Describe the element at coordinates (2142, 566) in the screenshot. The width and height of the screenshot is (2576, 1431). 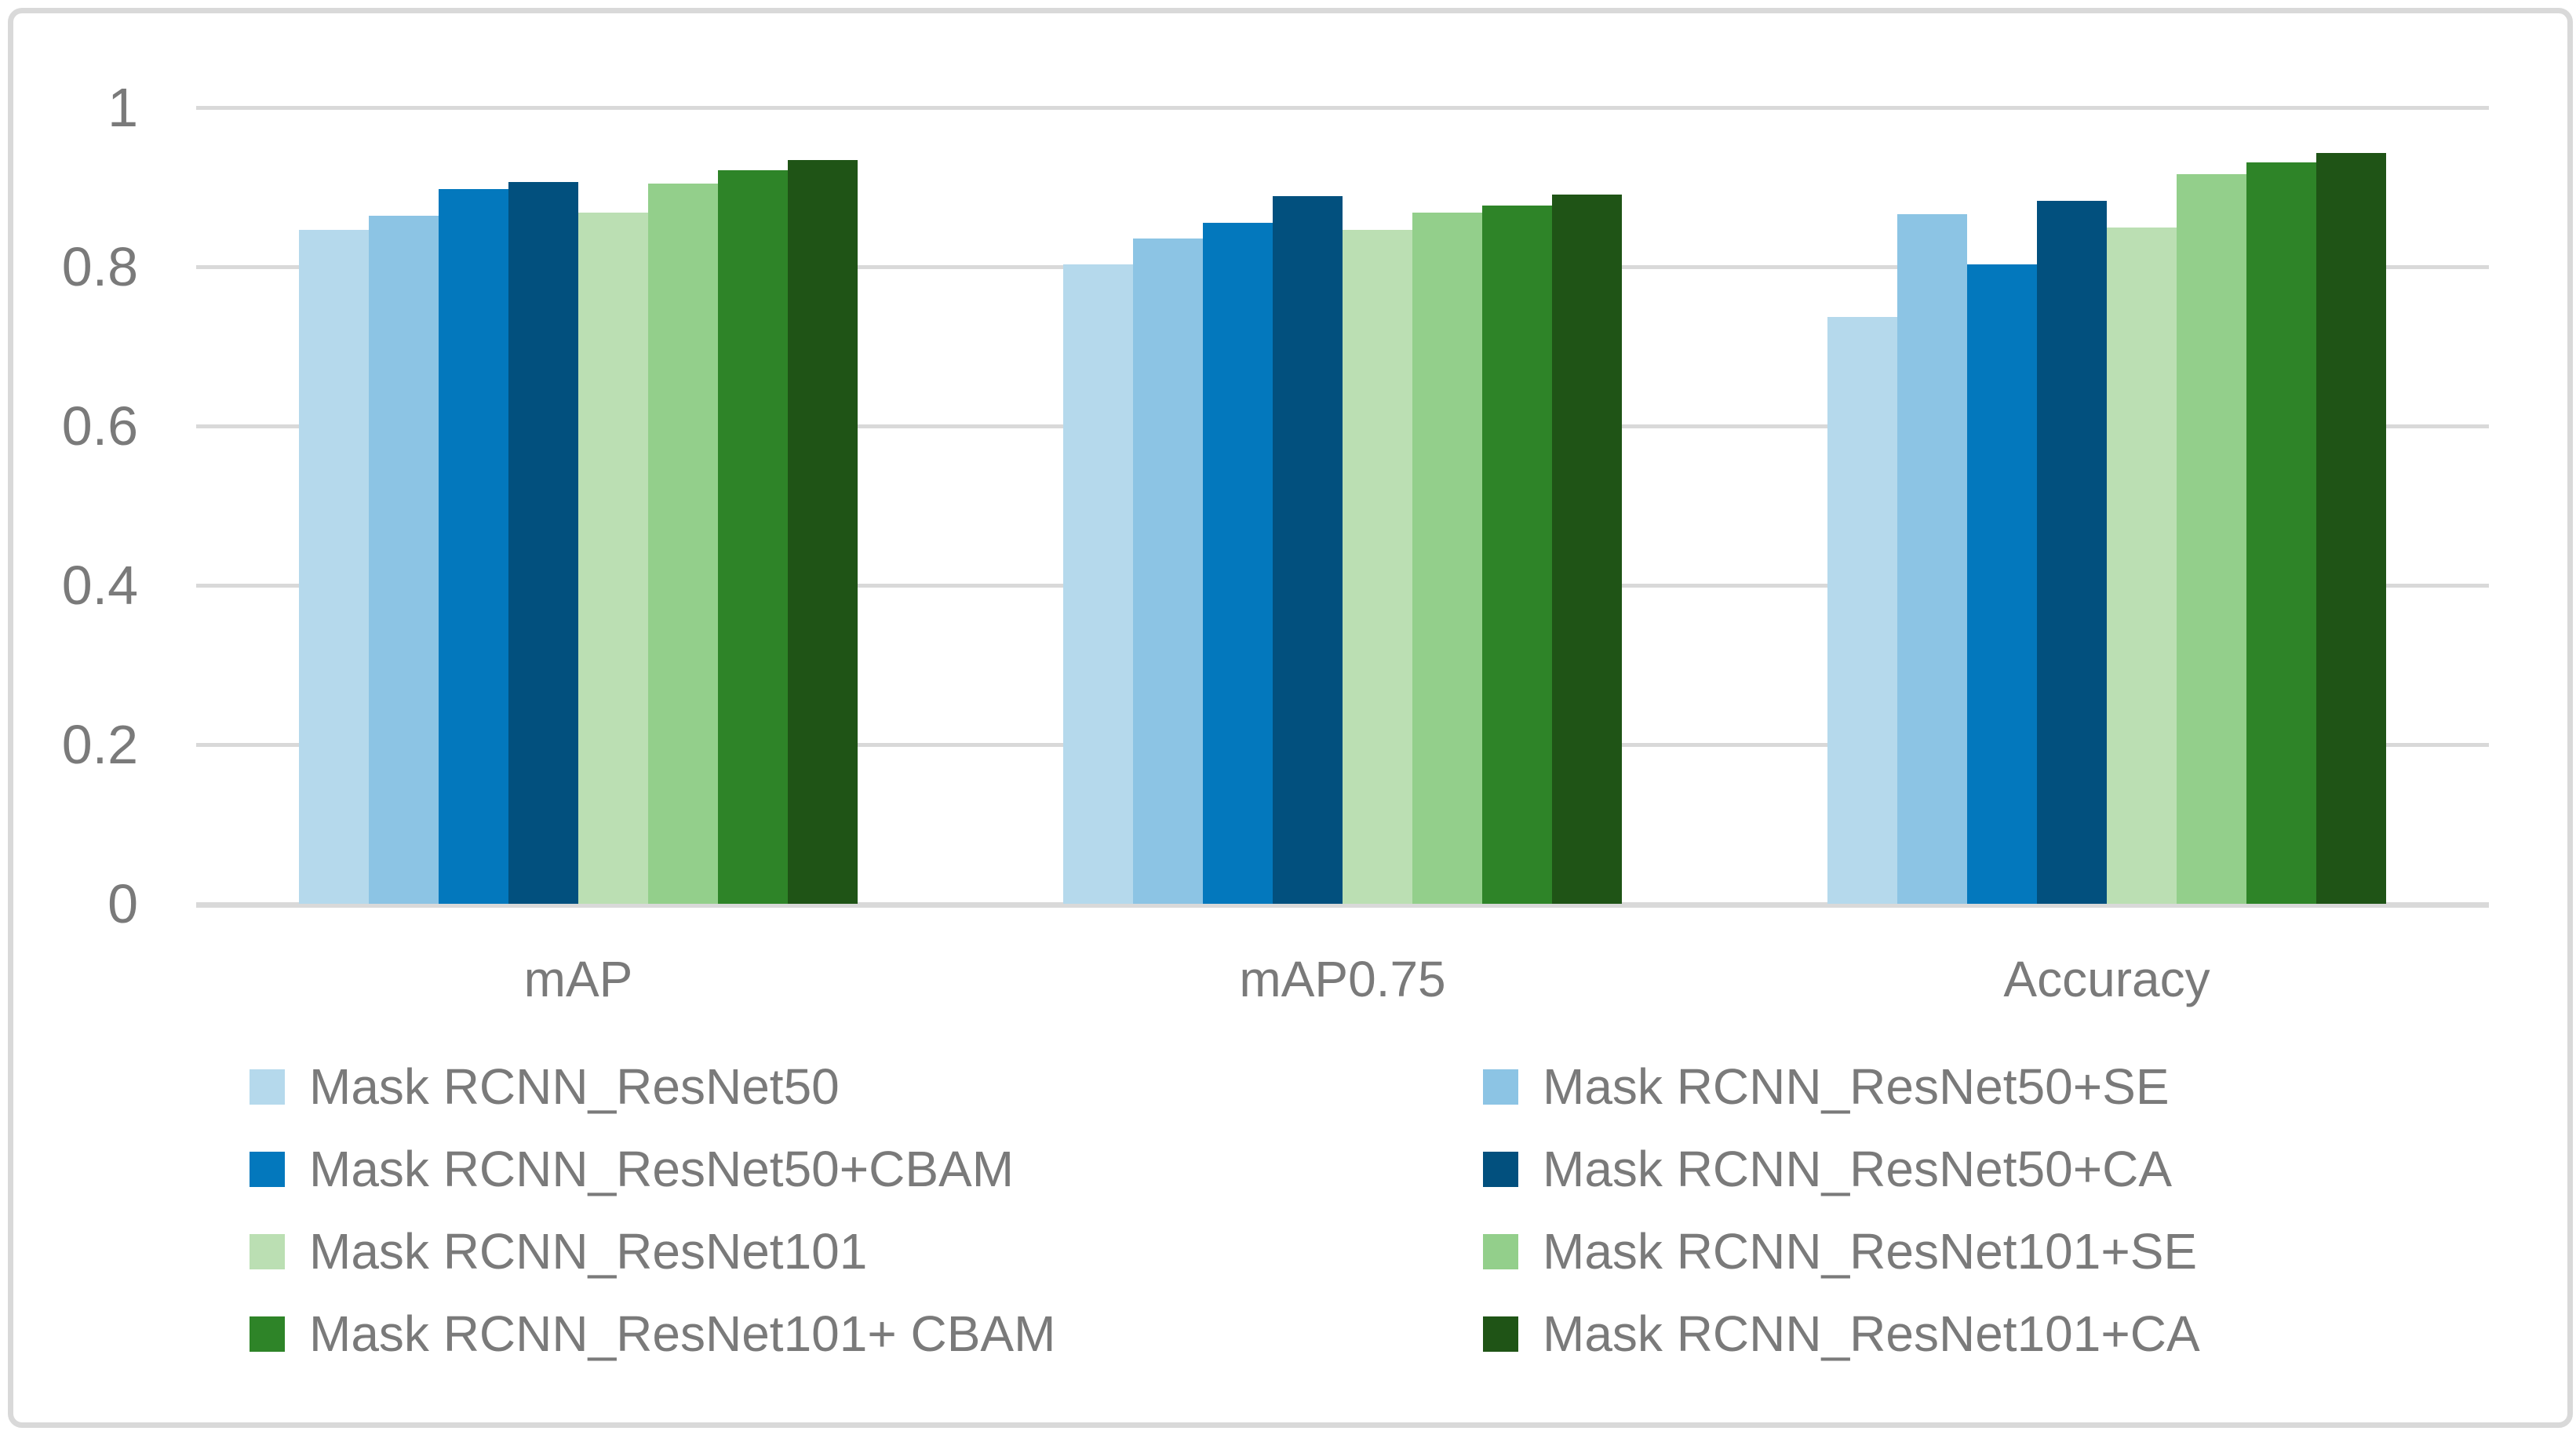
I see `bar-mask-rcnn-resnet101-accuracy` at that location.